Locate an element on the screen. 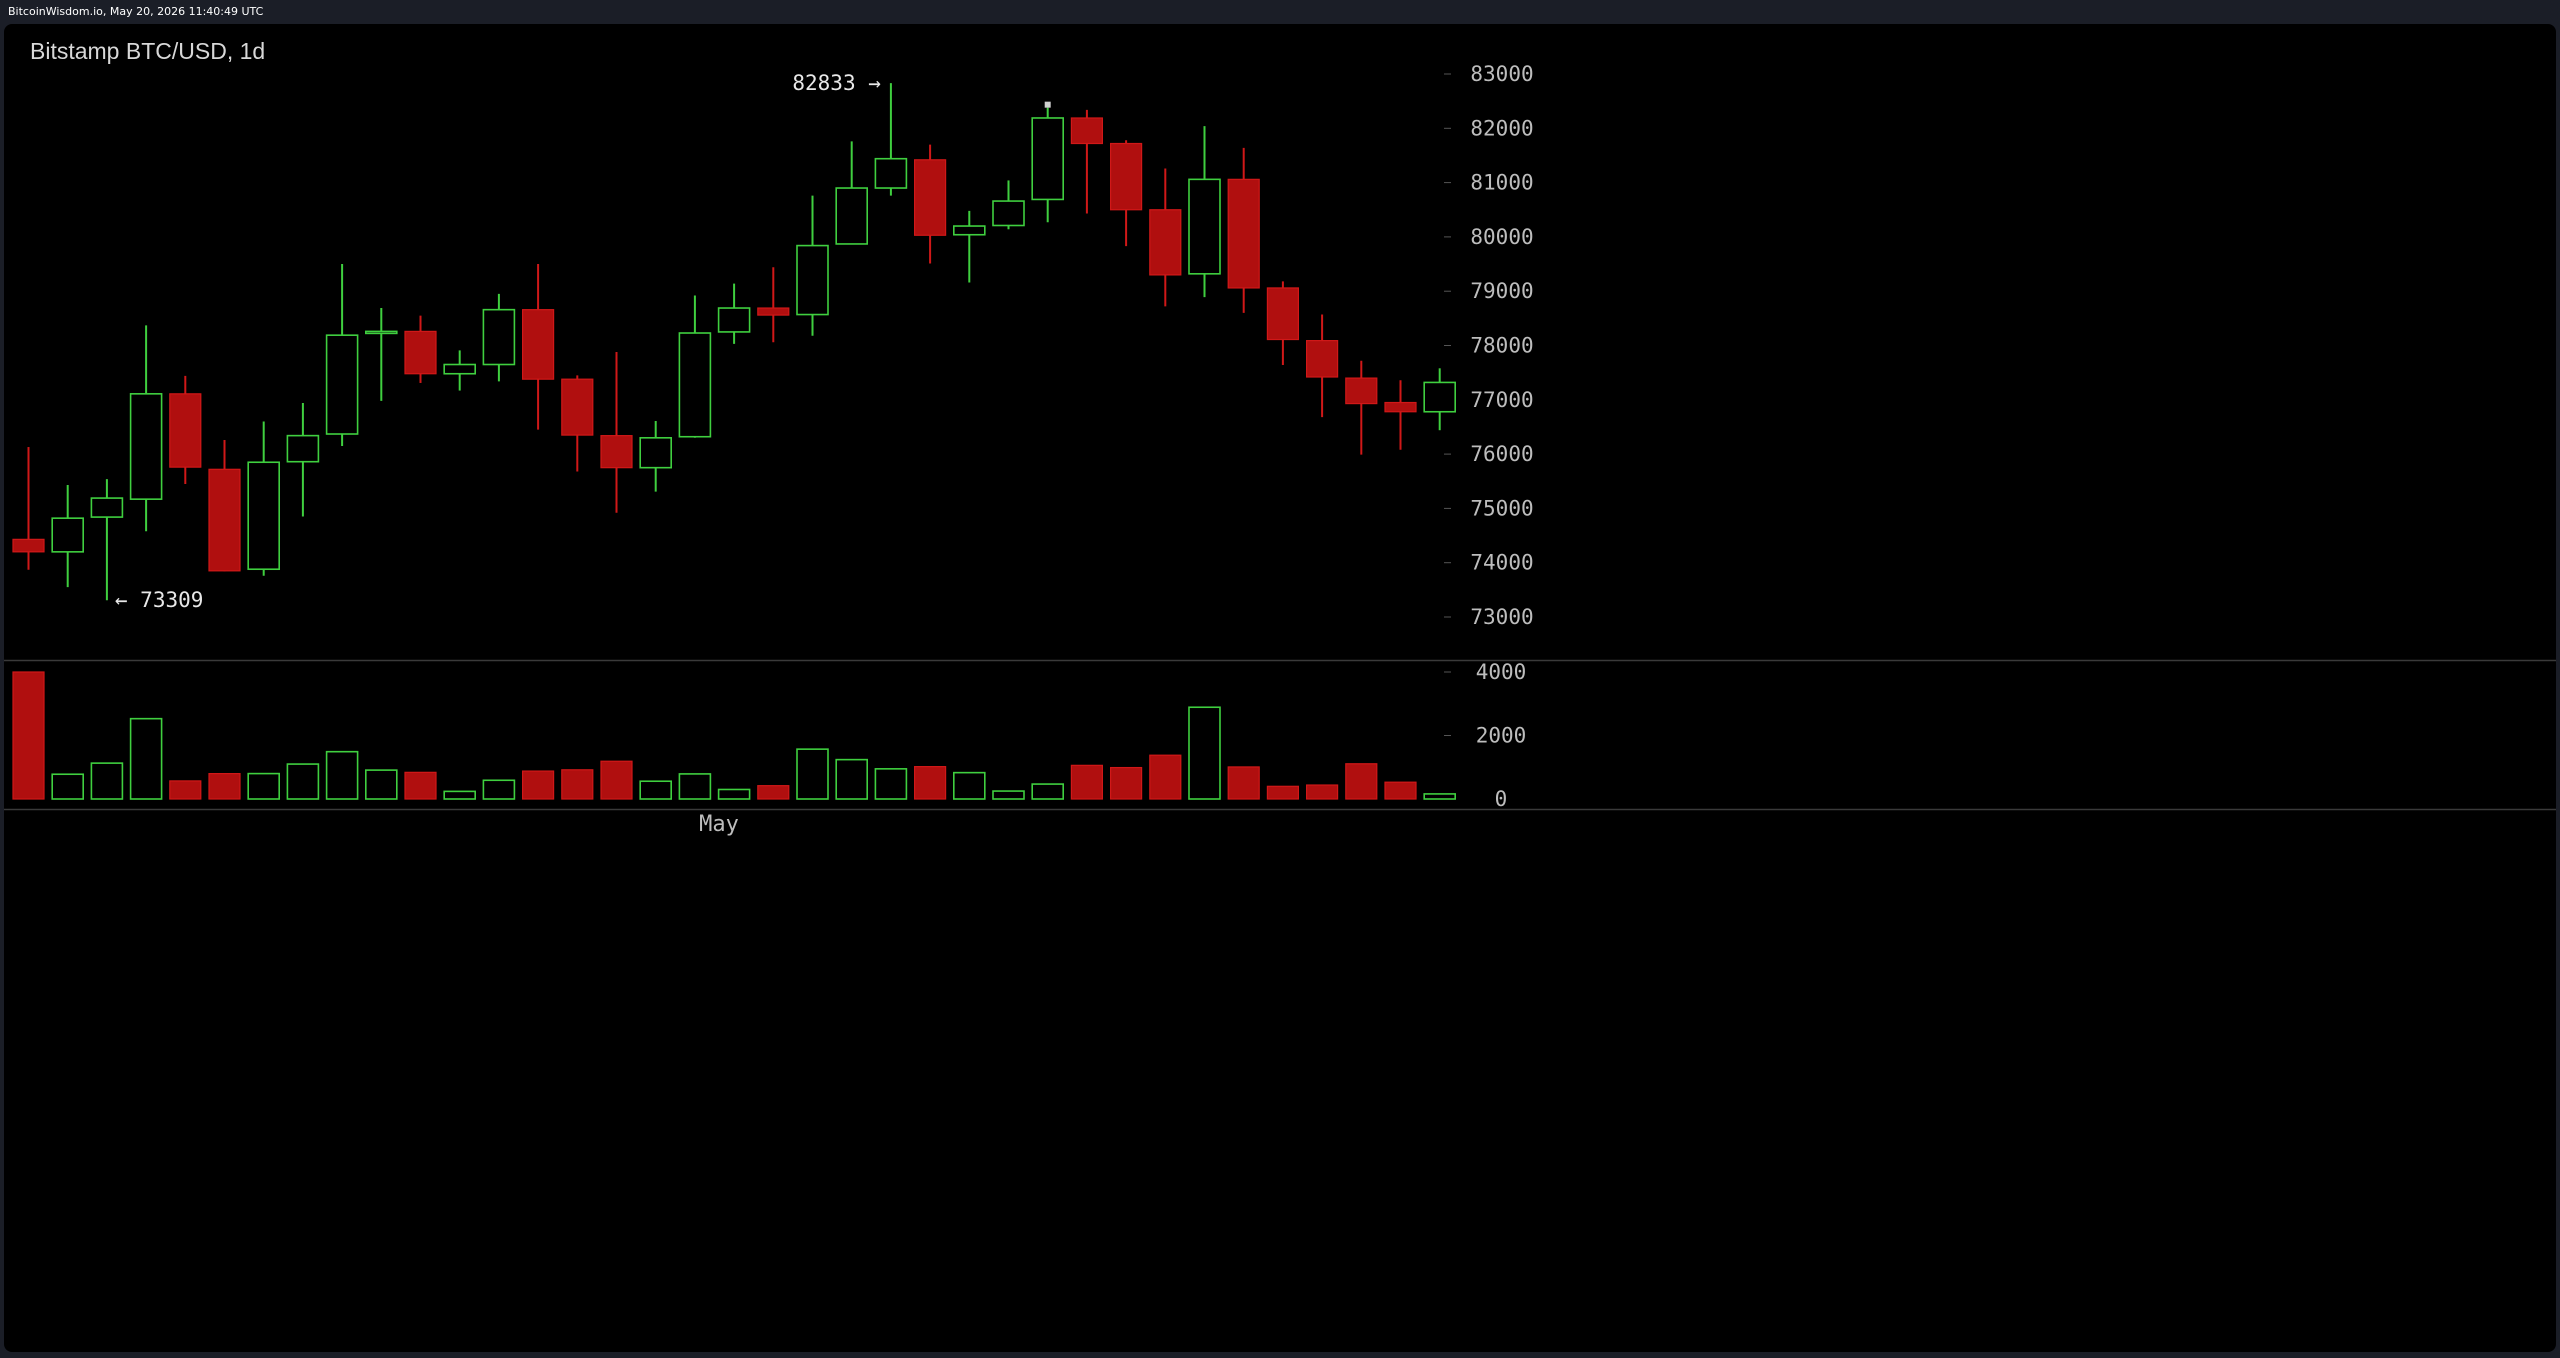 The width and height of the screenshot is (2560, 1358). price-tick-label: 83000 is located at coordinates (1501, 74).